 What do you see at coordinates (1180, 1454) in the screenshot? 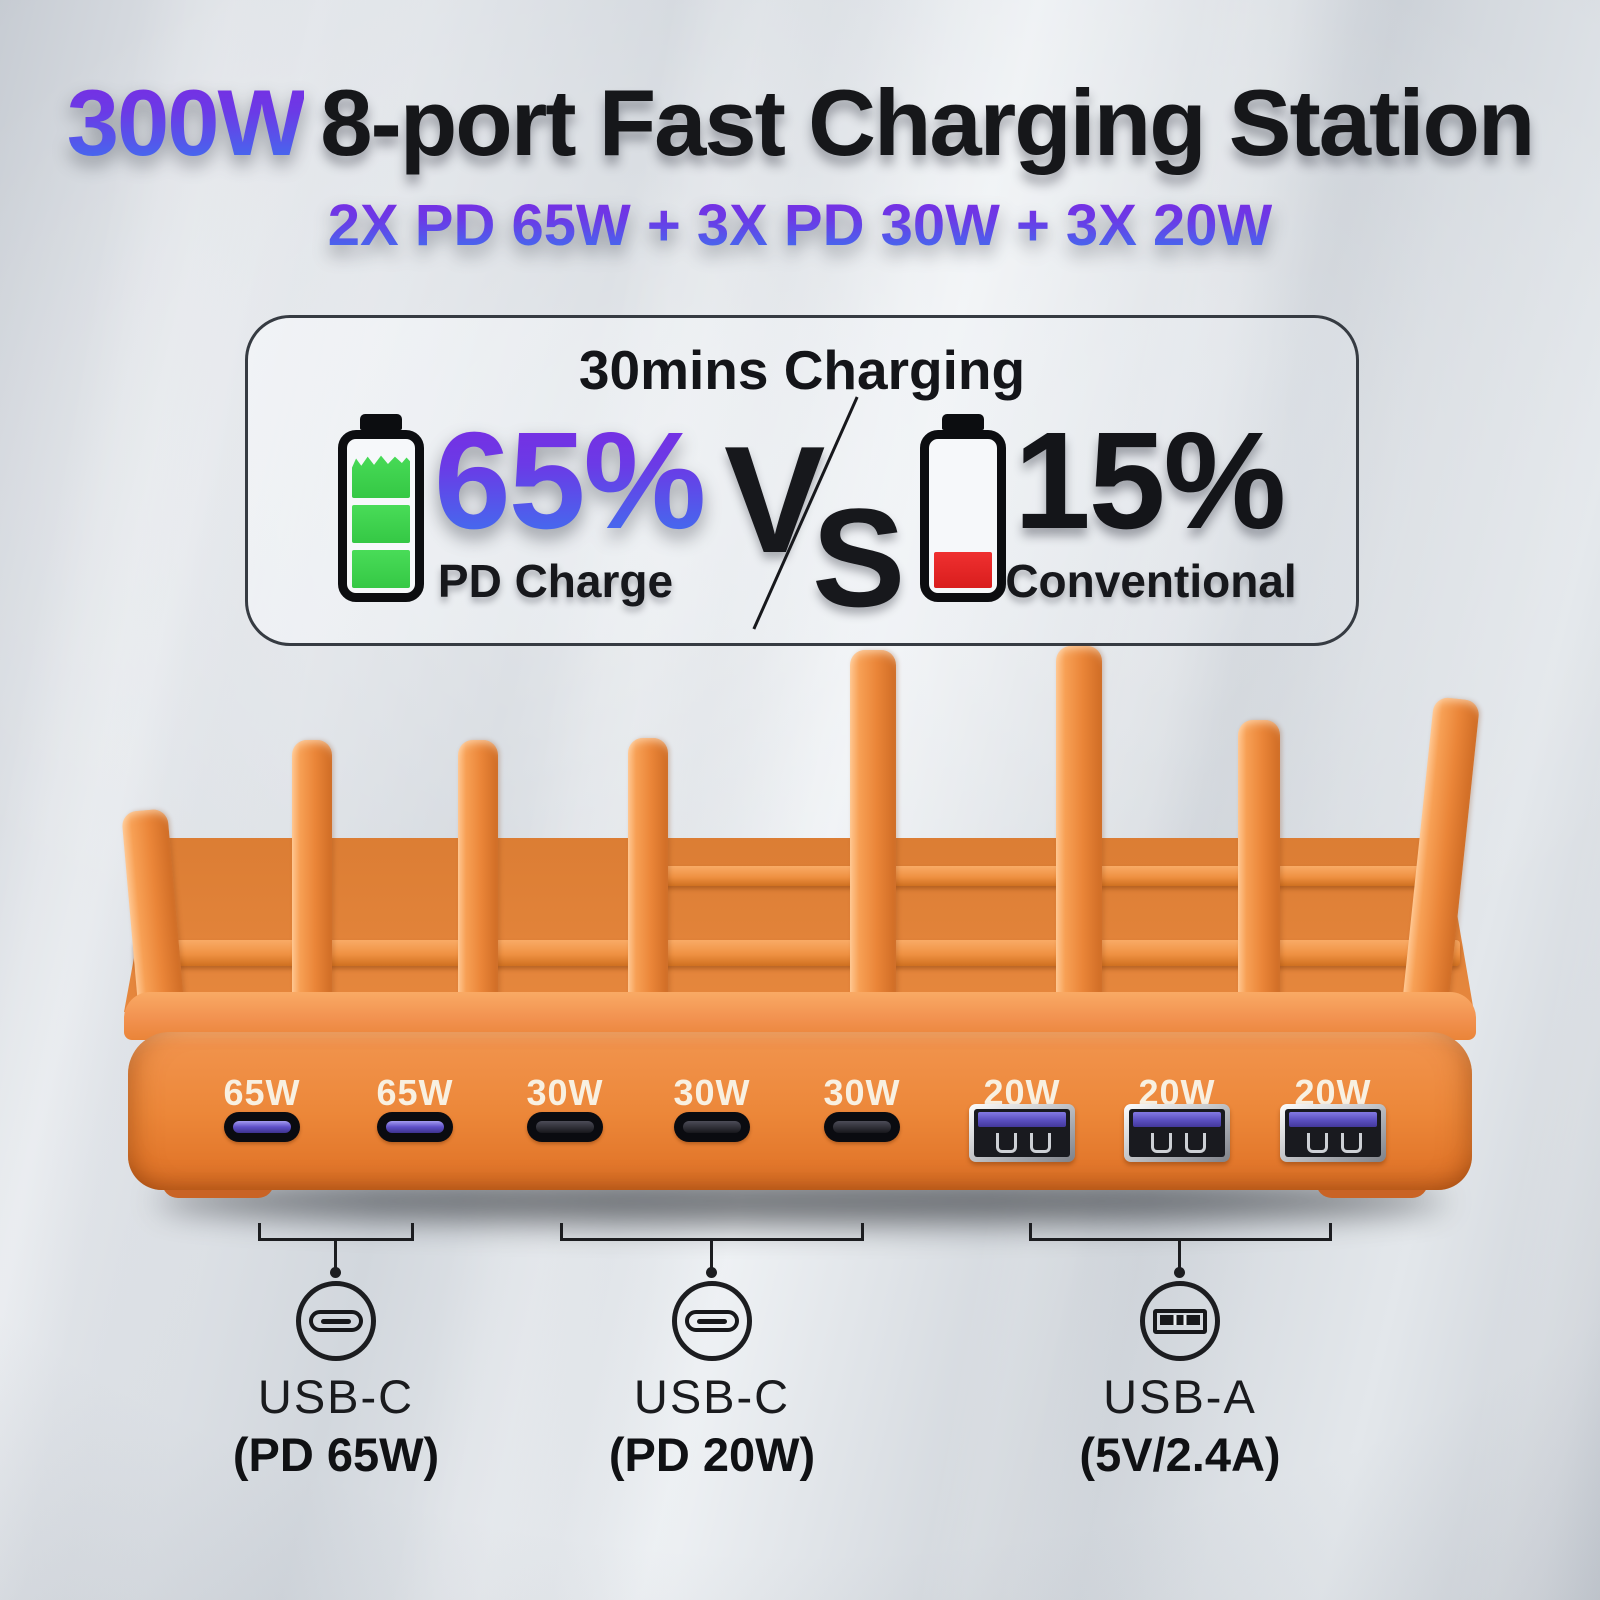
I see `connector-spec-label: (5V/2.4A)` at bounding box center [1180, 1454].